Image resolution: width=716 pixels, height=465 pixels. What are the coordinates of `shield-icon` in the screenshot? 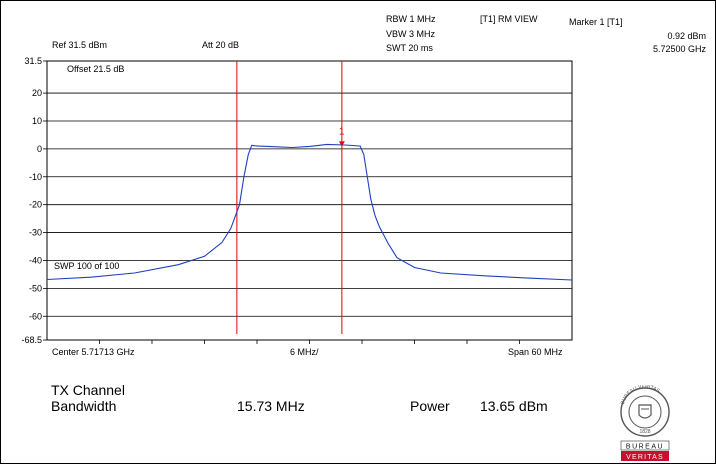 It's located at (645, 411).